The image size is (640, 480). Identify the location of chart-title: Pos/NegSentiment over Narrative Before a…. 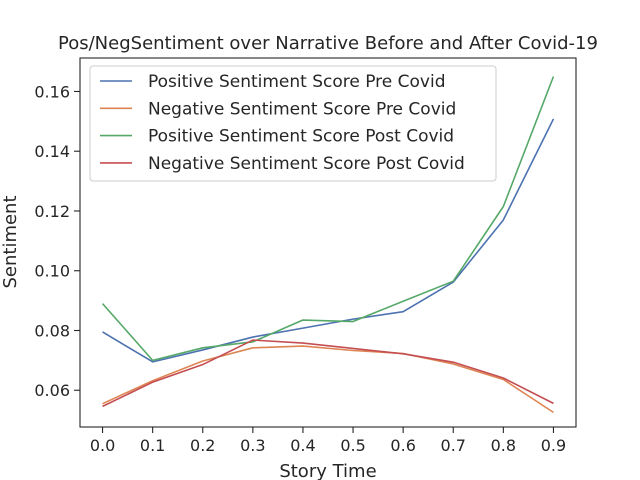
(328, 43).